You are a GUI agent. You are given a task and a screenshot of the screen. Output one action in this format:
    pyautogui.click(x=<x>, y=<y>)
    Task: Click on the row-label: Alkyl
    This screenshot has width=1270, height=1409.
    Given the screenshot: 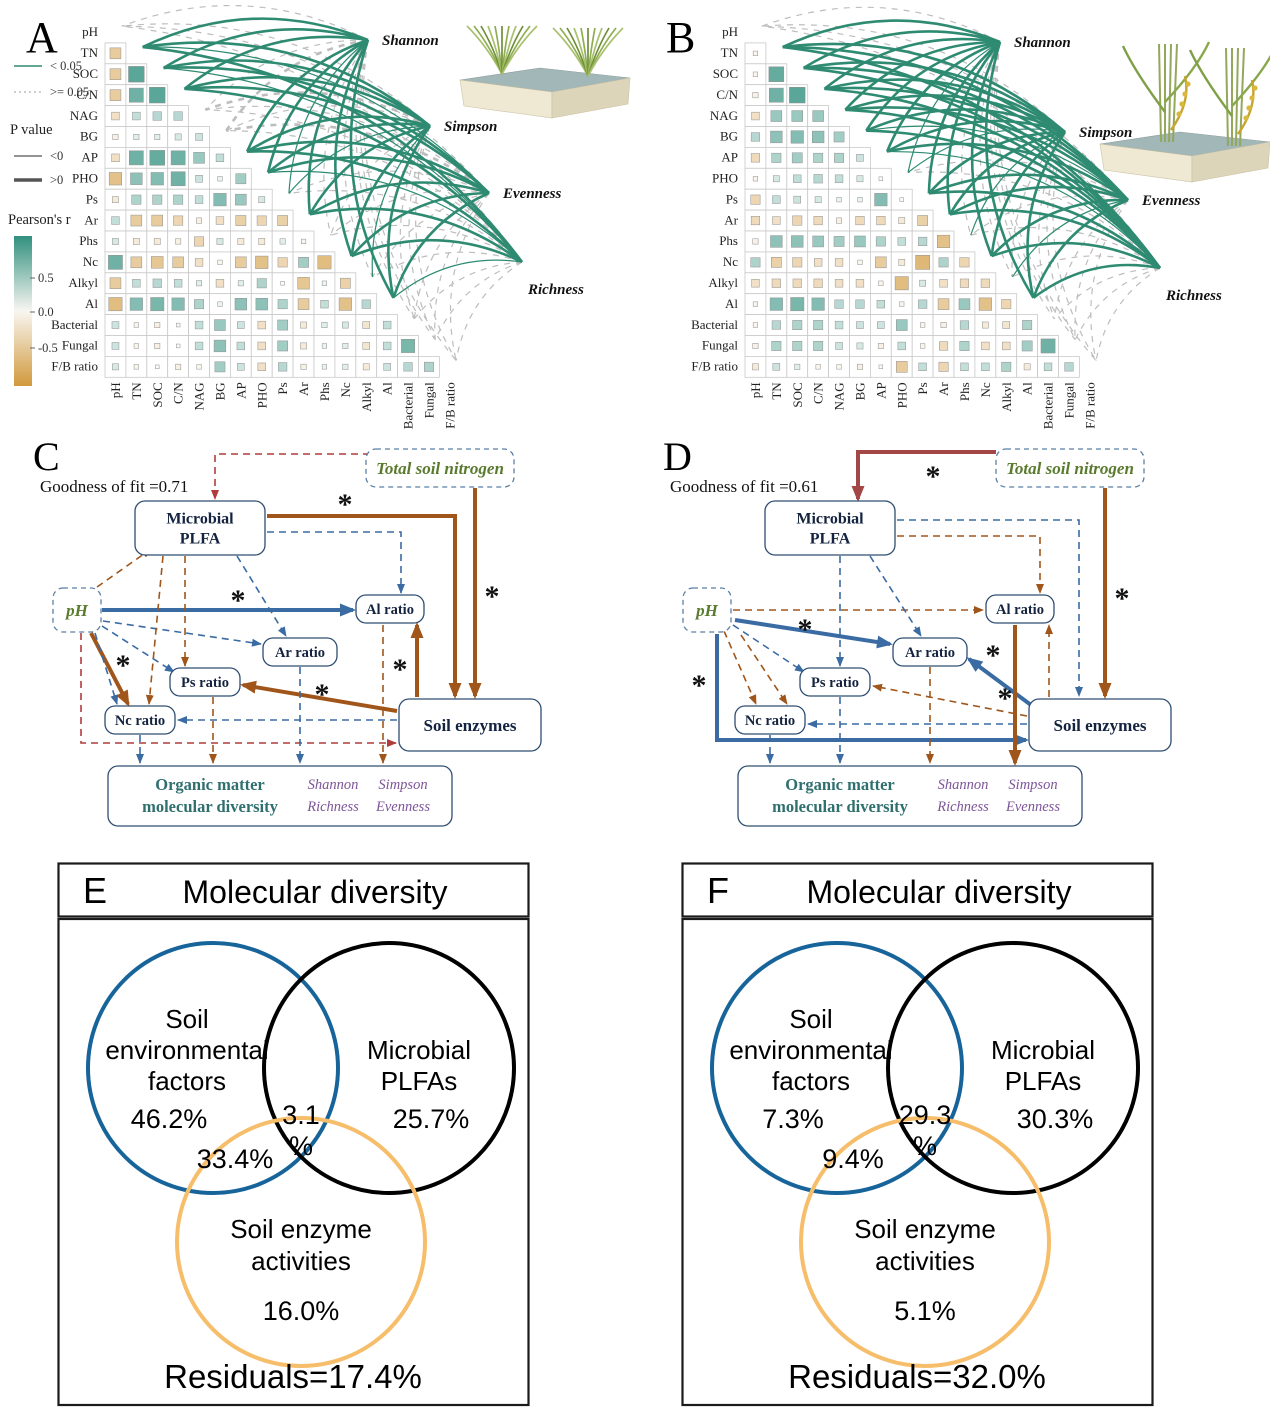 What is the action you would take?
    pyautogui.click(x=83, y=282)
    